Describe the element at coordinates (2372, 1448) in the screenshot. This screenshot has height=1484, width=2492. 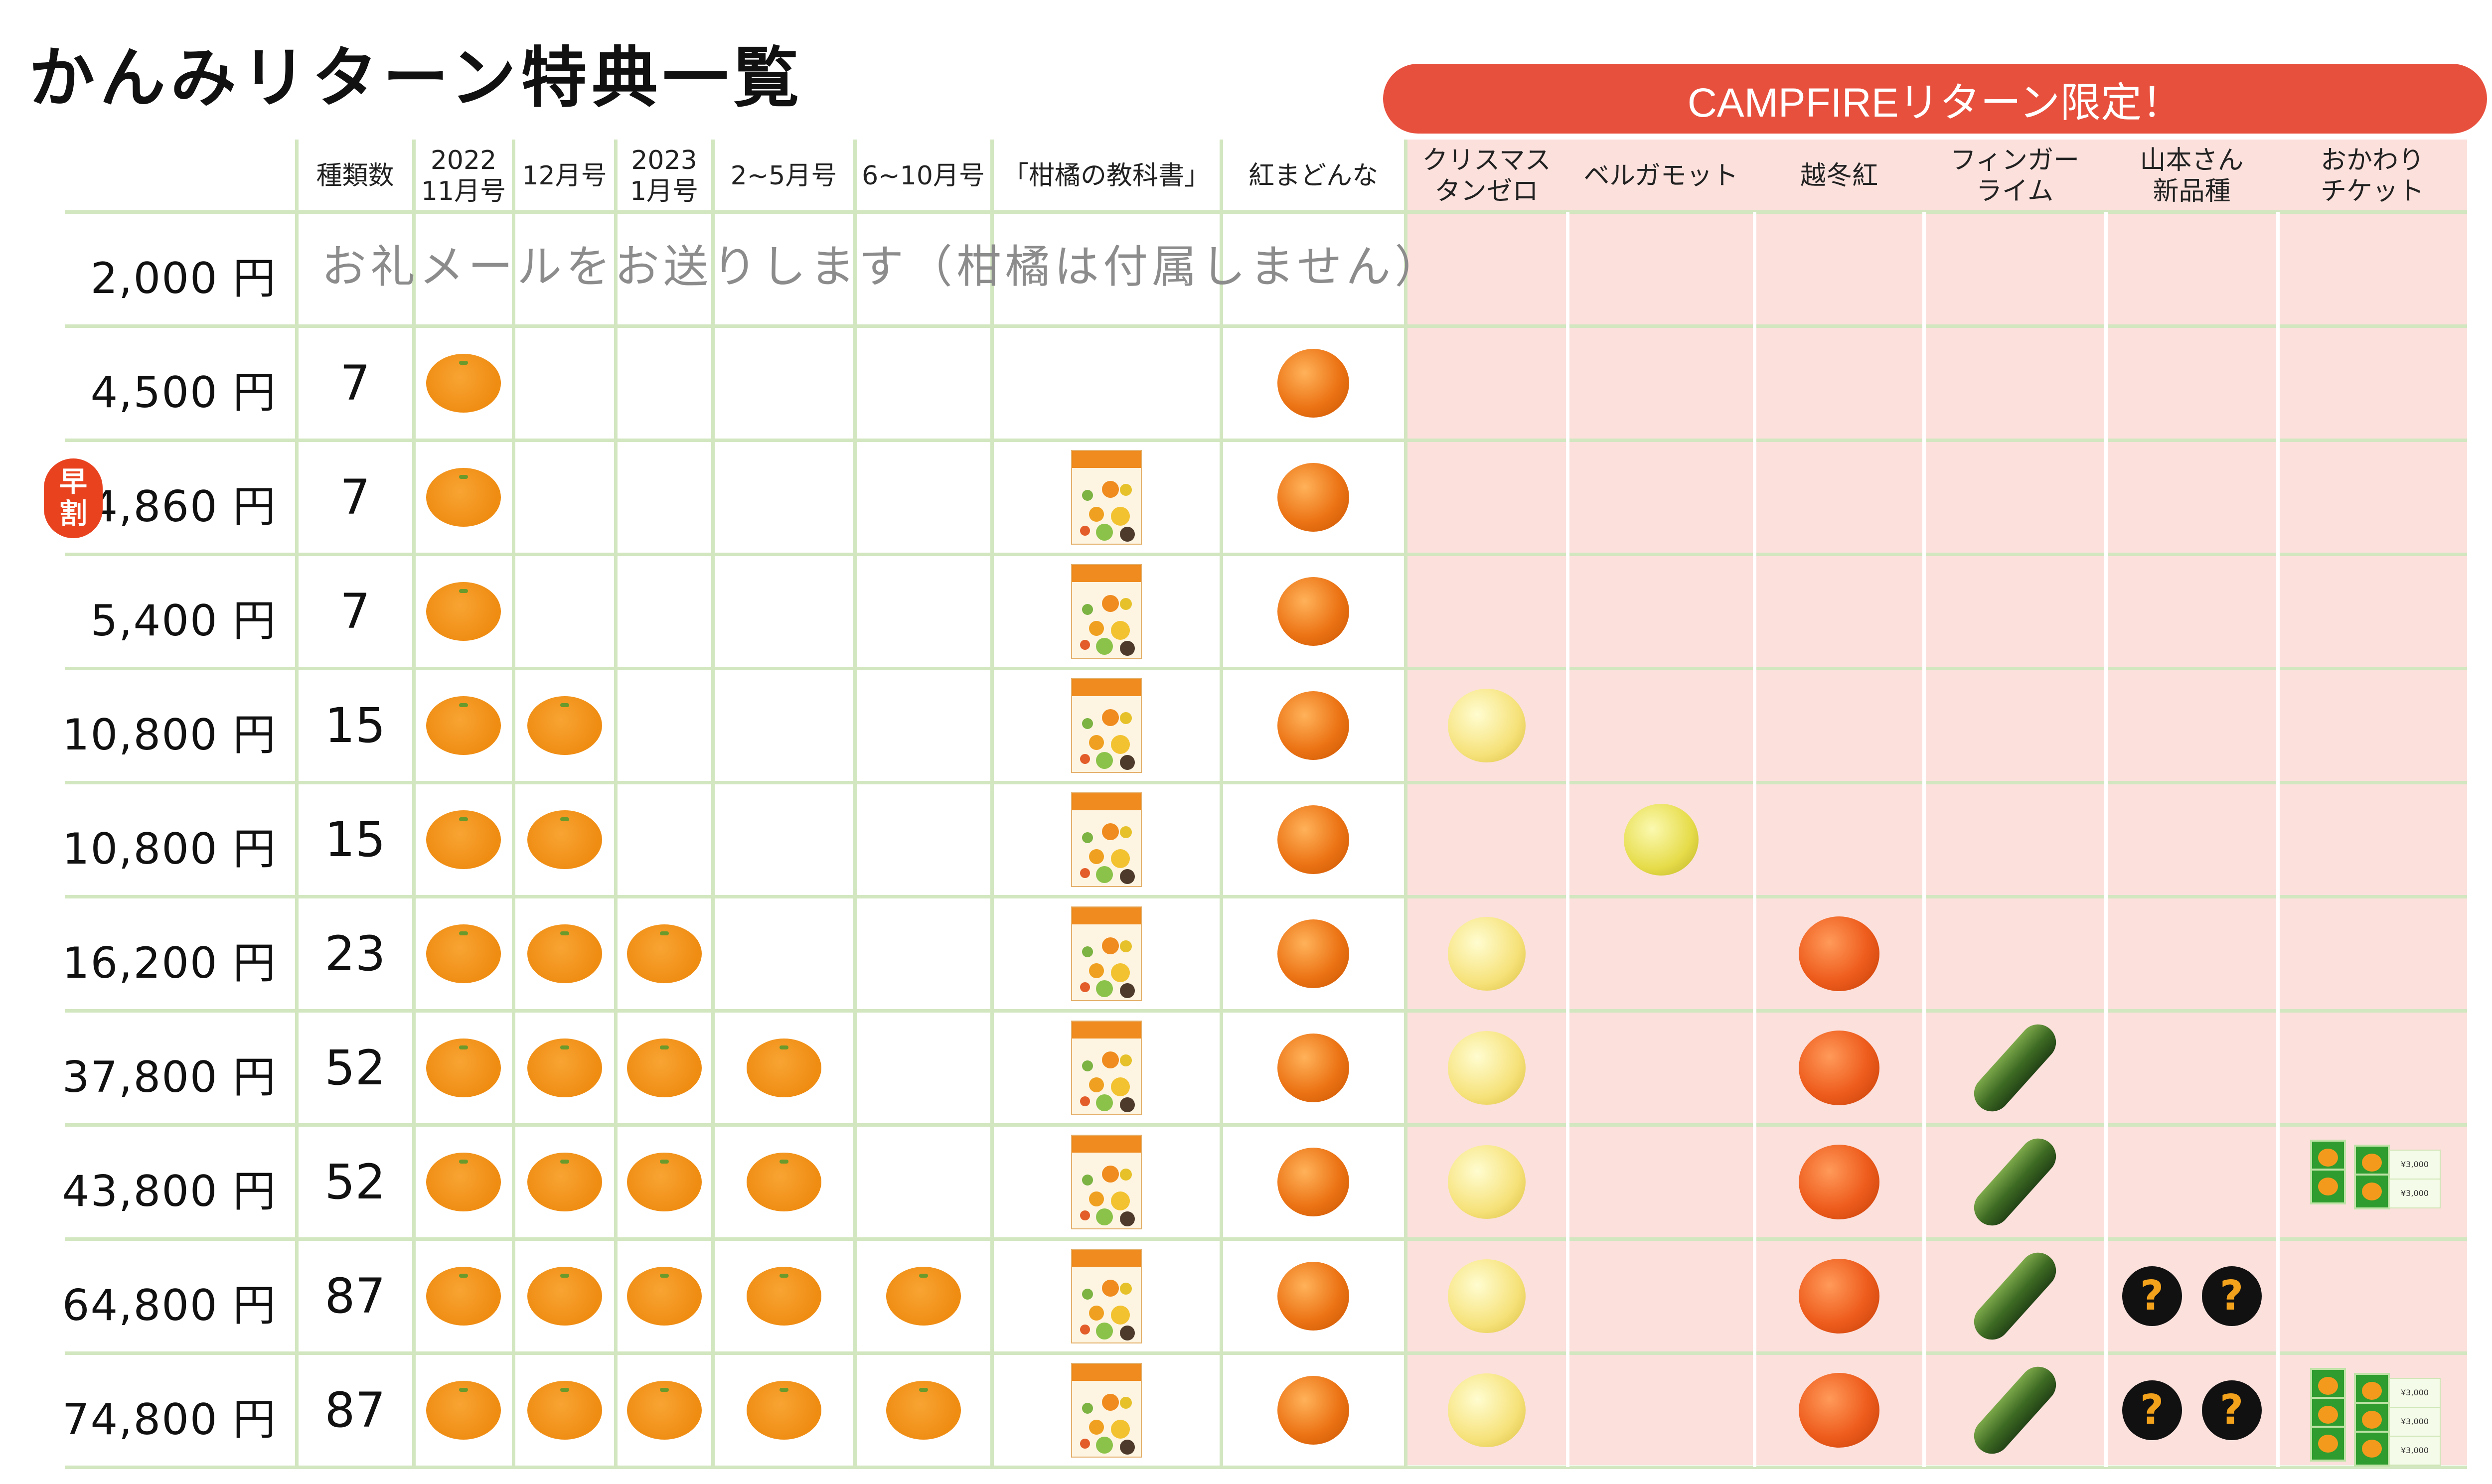
I see `ticket-mikan` at that location.